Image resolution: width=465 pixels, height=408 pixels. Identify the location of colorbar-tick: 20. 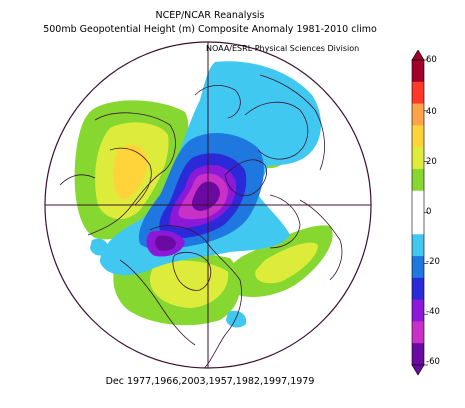
(431, 162).